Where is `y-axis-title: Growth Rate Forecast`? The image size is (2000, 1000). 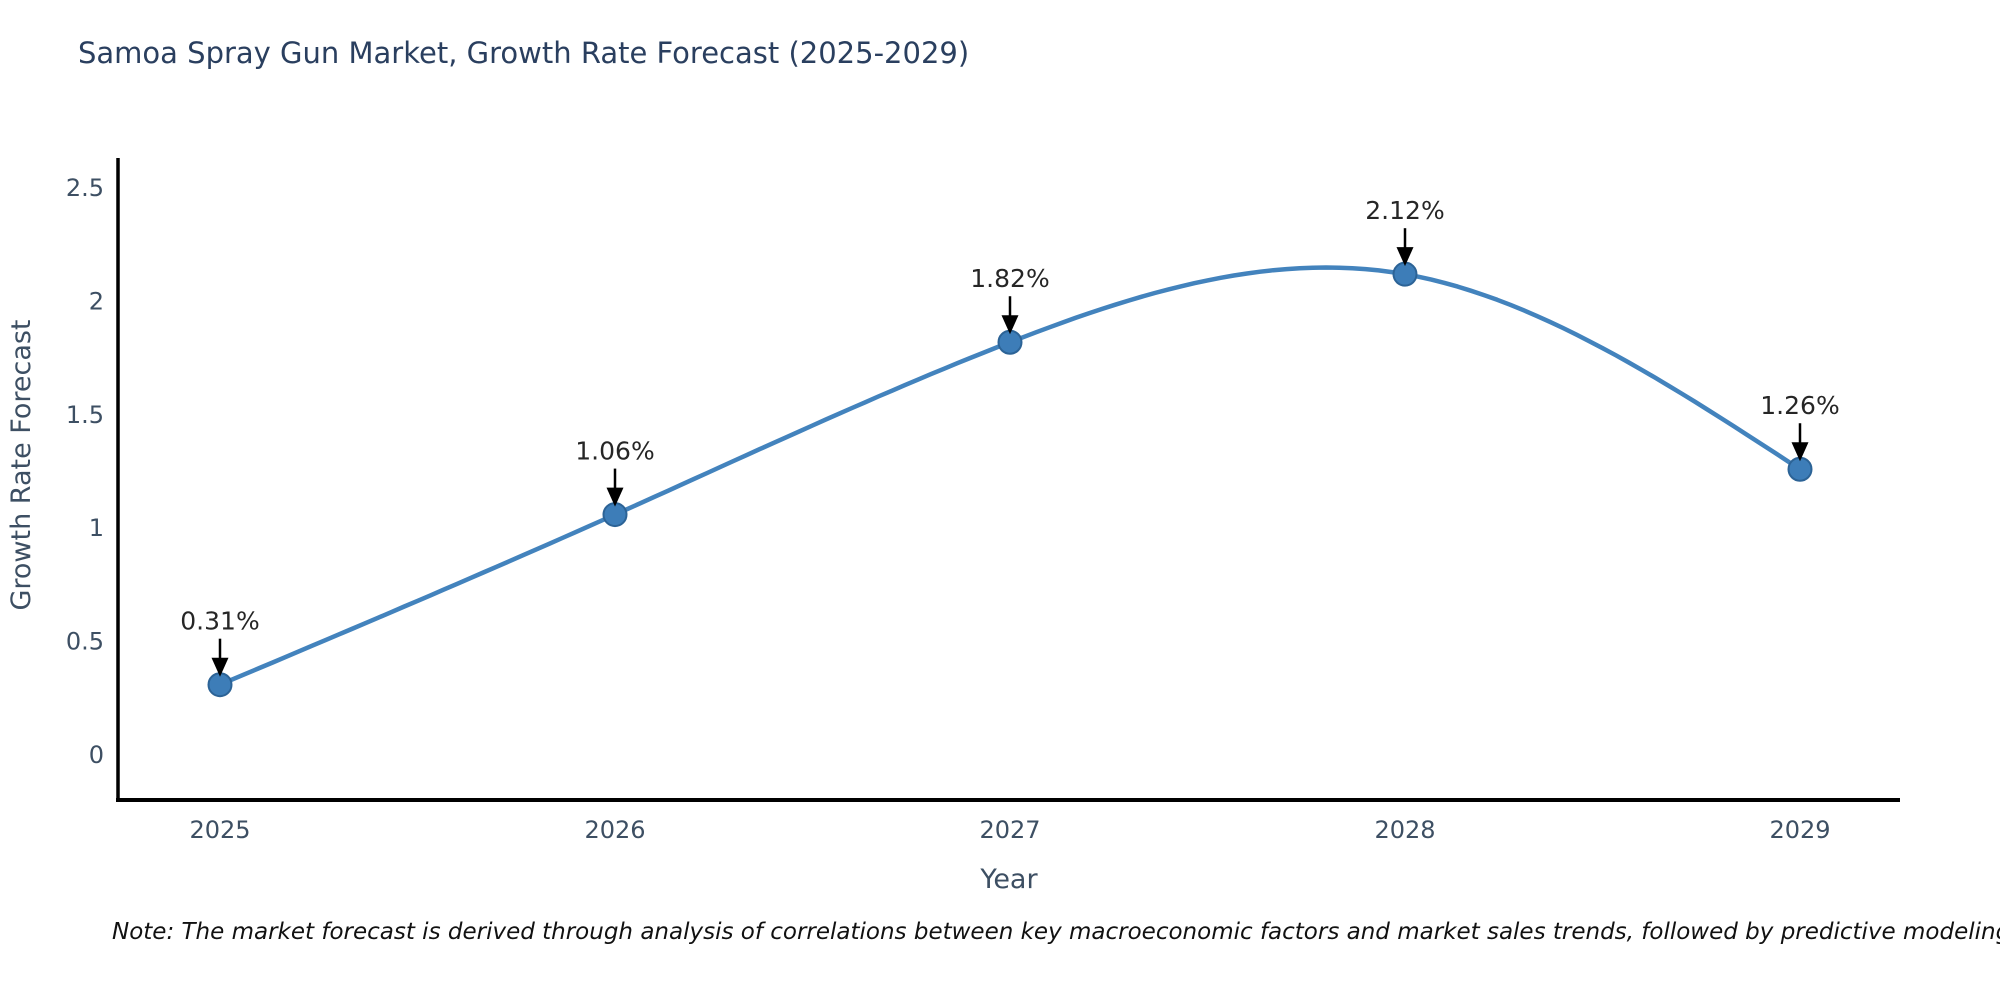 y-axis-title: Growth Rate Forecast is located at coordinates (21, 464).